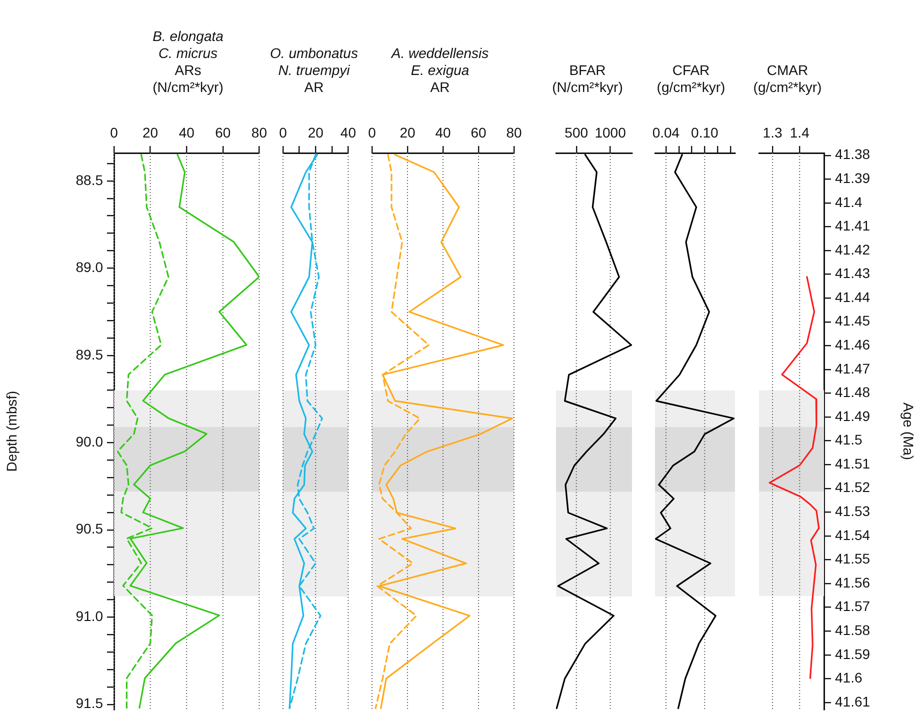  Describe the element at coordinates (11, 431) in the screenshot. I see `y-axis-title: Depth (mbsf)` at that location.